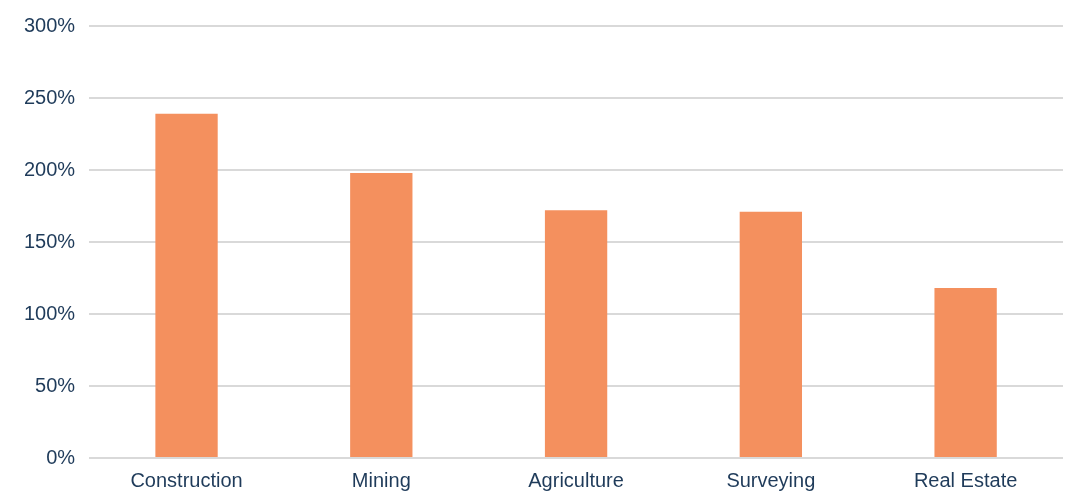 This screenshot has height=500, width=1073. What do you see at coordinates (55, 384) in the screenshot?
I see `y-tick-label: 50%` at bounding box center [55, 384].